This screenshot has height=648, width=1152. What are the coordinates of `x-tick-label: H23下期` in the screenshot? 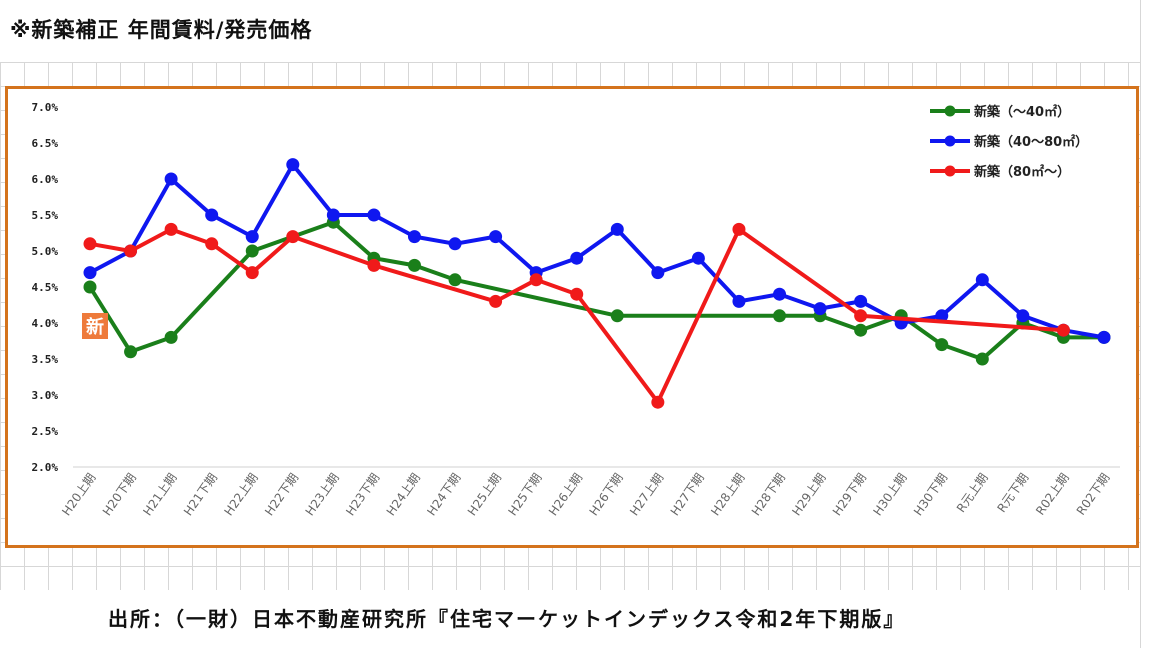 It's located at (362, 495).